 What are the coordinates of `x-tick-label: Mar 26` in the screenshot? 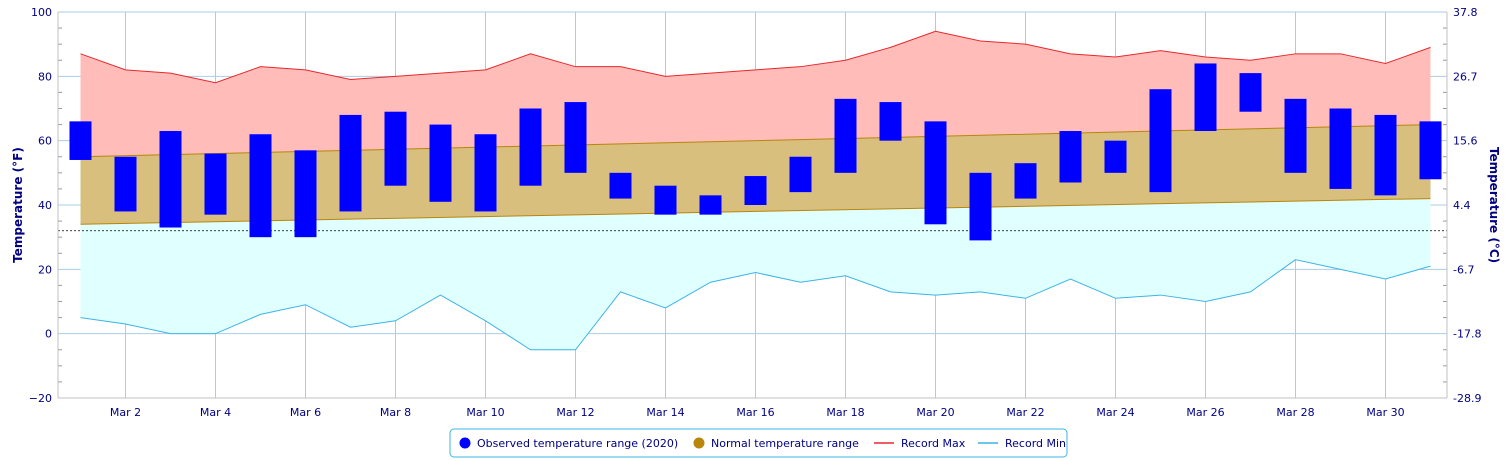 It's located at (1205, 412).